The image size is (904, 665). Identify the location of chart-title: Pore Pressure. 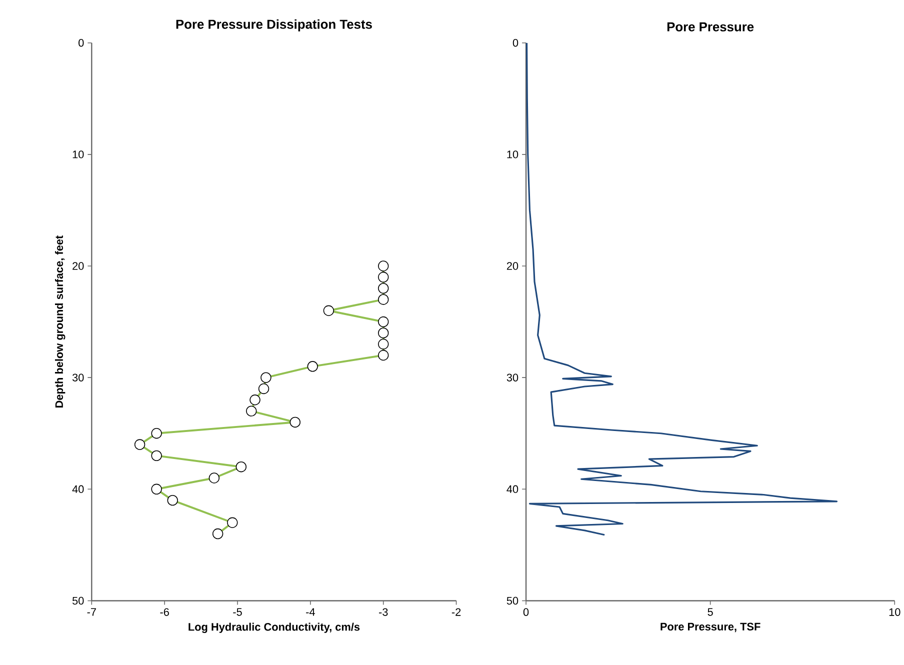
(710, 27).